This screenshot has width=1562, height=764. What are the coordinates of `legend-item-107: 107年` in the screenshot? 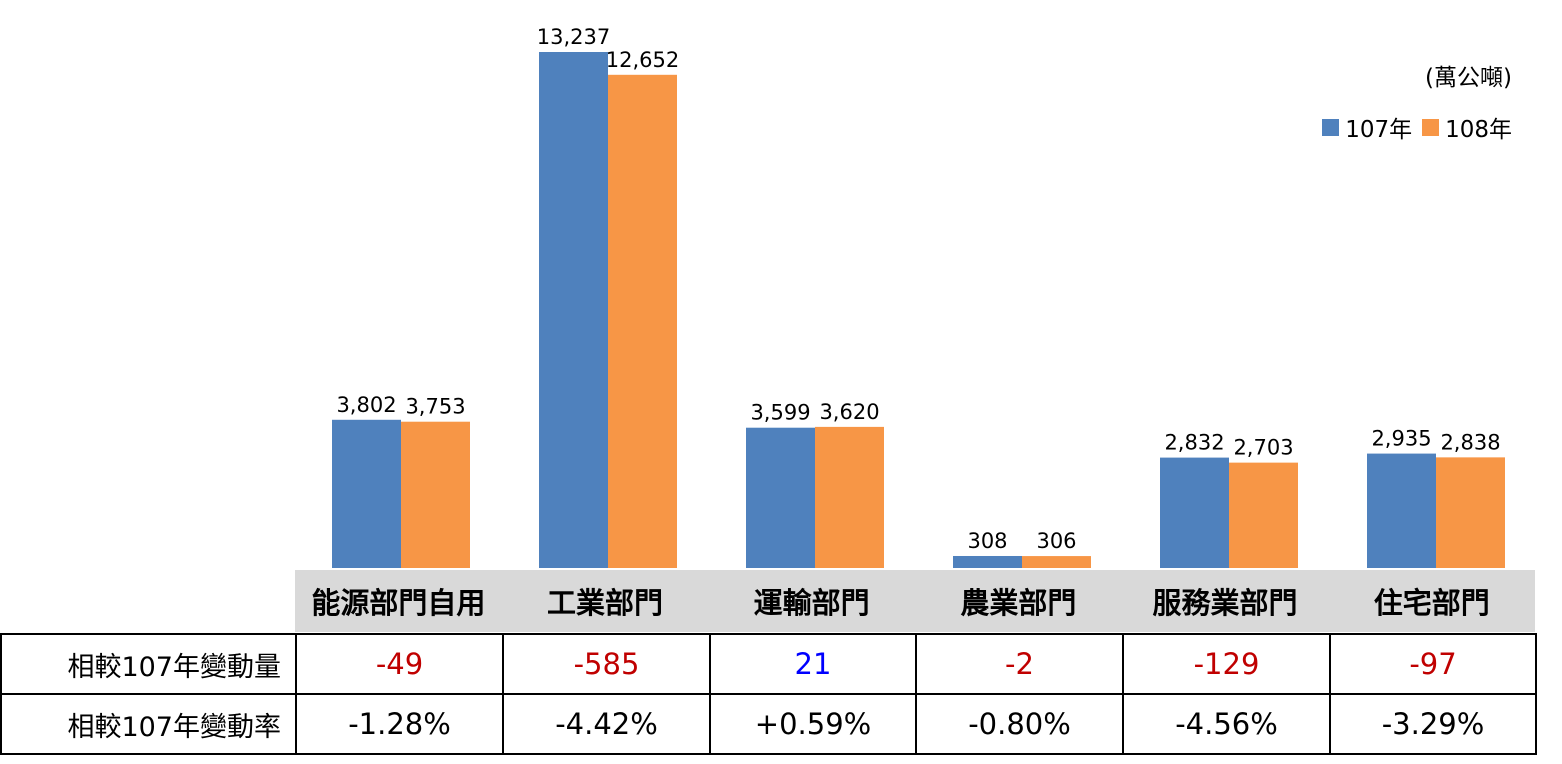 It's located at (1367, 127).